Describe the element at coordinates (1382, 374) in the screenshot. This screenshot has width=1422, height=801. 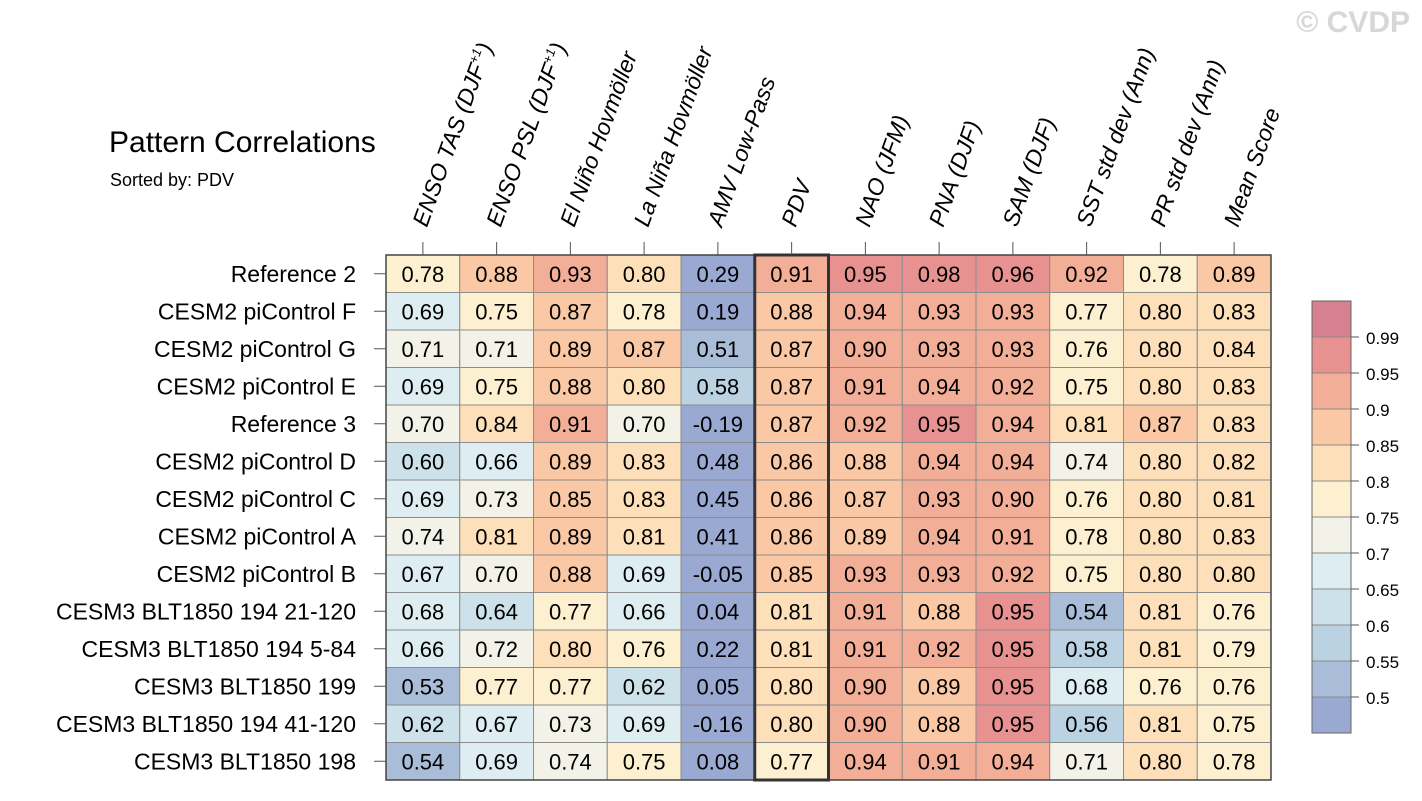
I see `colorbar-tick-label: 0.95` at that location.